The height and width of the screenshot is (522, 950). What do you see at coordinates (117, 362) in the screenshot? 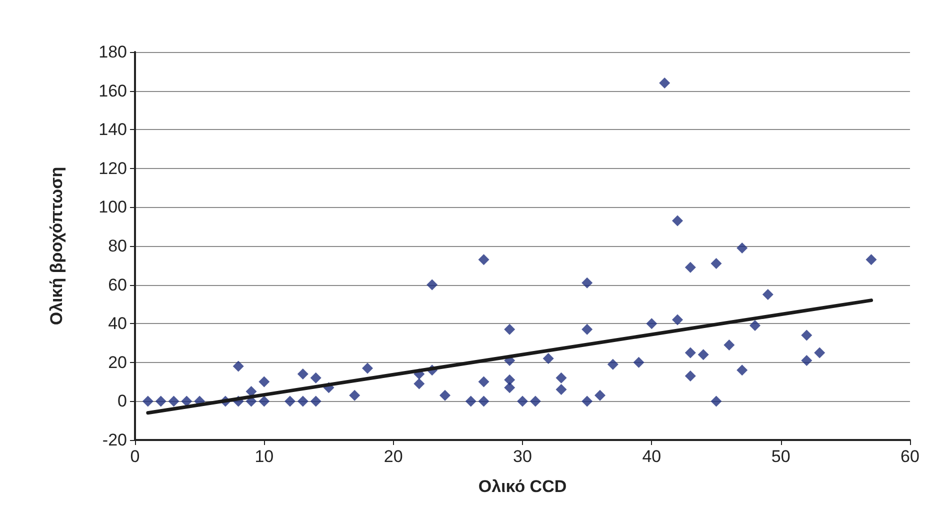
I see `y-tick-label: 20` at bounding box center [117, 362].